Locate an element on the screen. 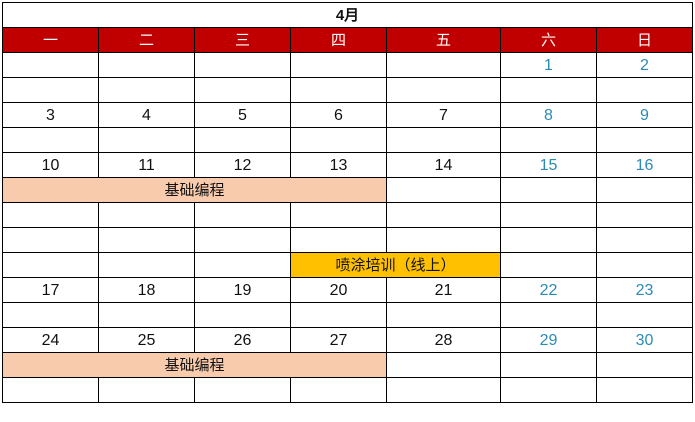 The height and width of the screenshot is (422, 695). date-cell: 27 is located at coordinates (338, 340).